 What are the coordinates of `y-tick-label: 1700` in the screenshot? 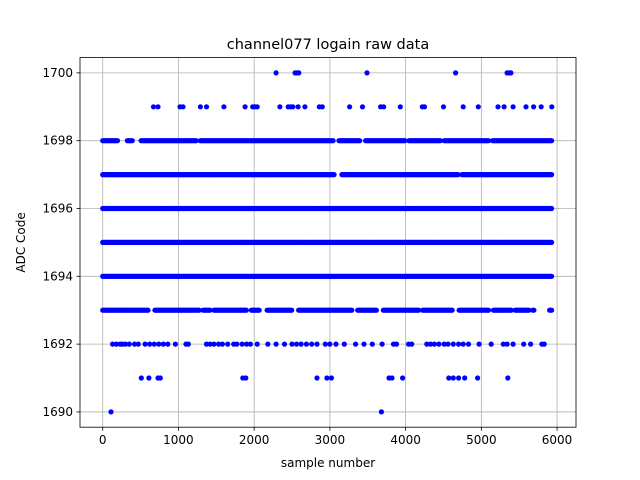 It's located at (57, 73).